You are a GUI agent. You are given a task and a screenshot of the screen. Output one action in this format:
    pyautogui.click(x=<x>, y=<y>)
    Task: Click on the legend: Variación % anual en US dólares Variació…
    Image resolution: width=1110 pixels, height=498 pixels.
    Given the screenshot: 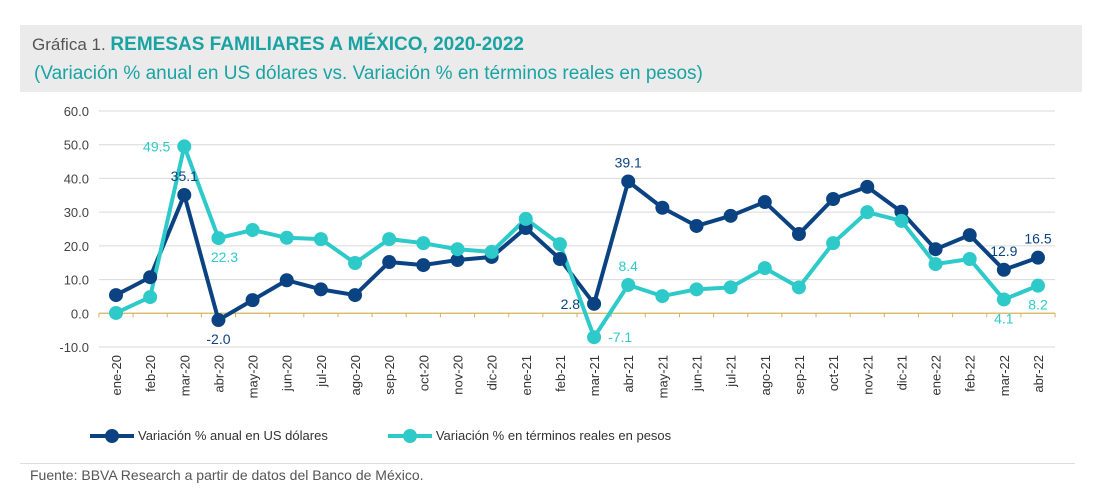 What is the action you would take?
    pyautogui.click(x=380, y=435)
    